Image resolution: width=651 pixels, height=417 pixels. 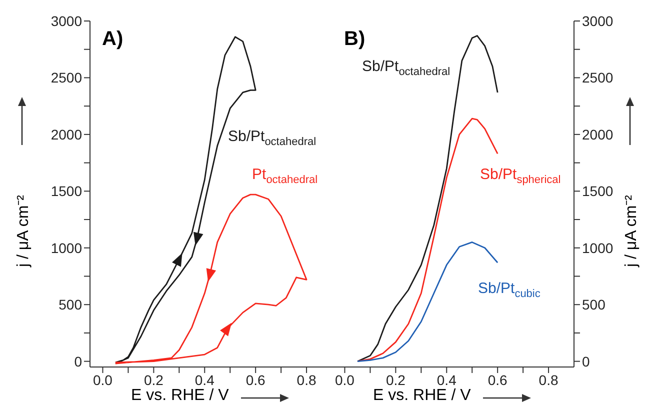 What do you see at coordinates (66, 134) in the screenshot?
I see `y-tick-label: 2000` at bounding box center [66, 134].